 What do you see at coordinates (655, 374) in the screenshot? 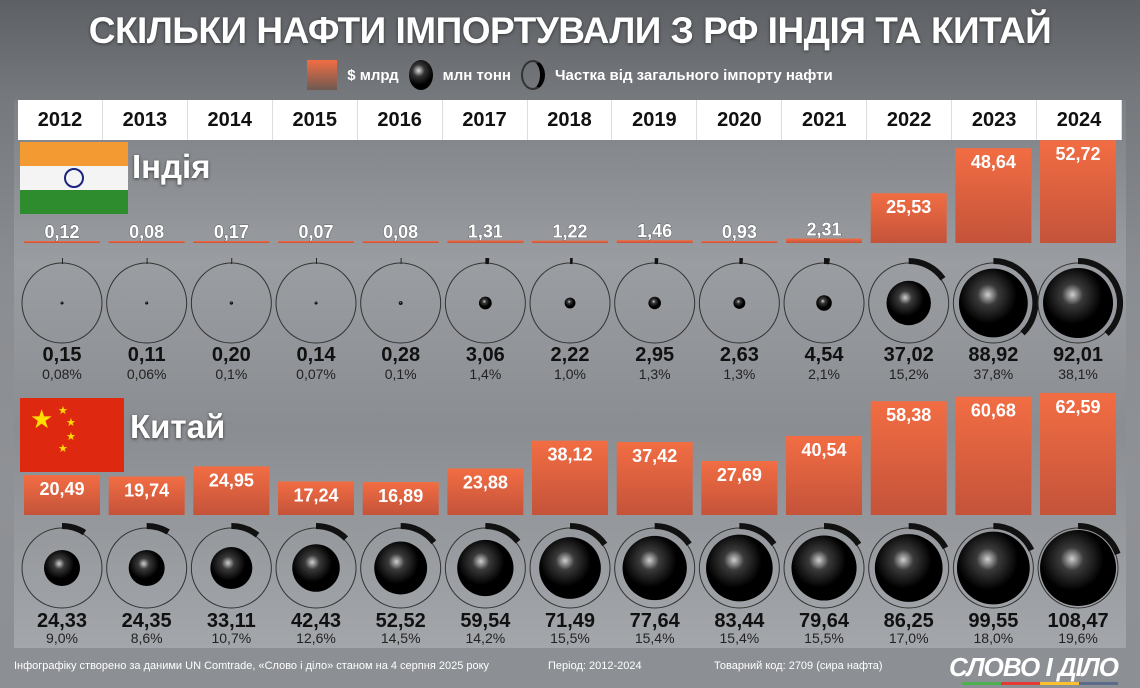
I see `share-value-label: 1,3%` at bounding box center [655, 374].